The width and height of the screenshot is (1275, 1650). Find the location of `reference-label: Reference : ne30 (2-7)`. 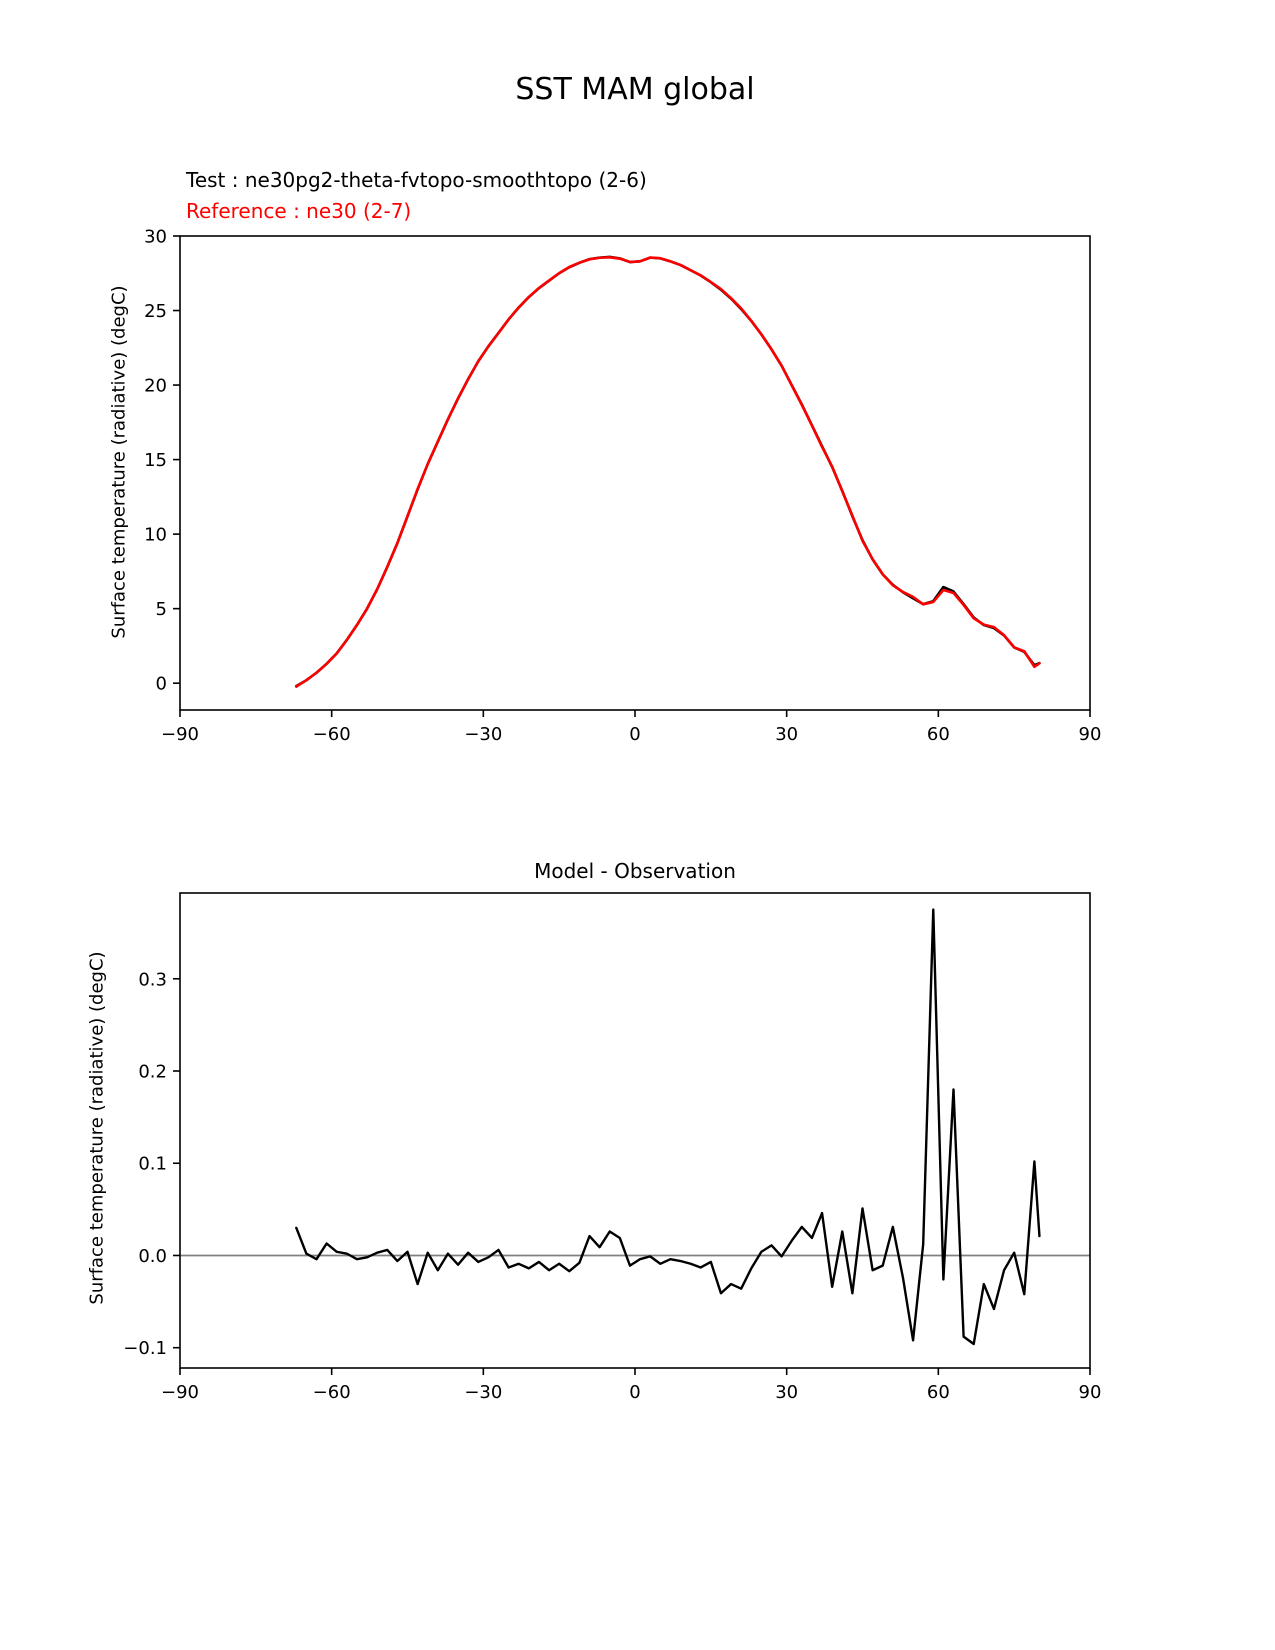

reference-label: Reference : ne30 (2-7) is located at coordinates (299, 211).